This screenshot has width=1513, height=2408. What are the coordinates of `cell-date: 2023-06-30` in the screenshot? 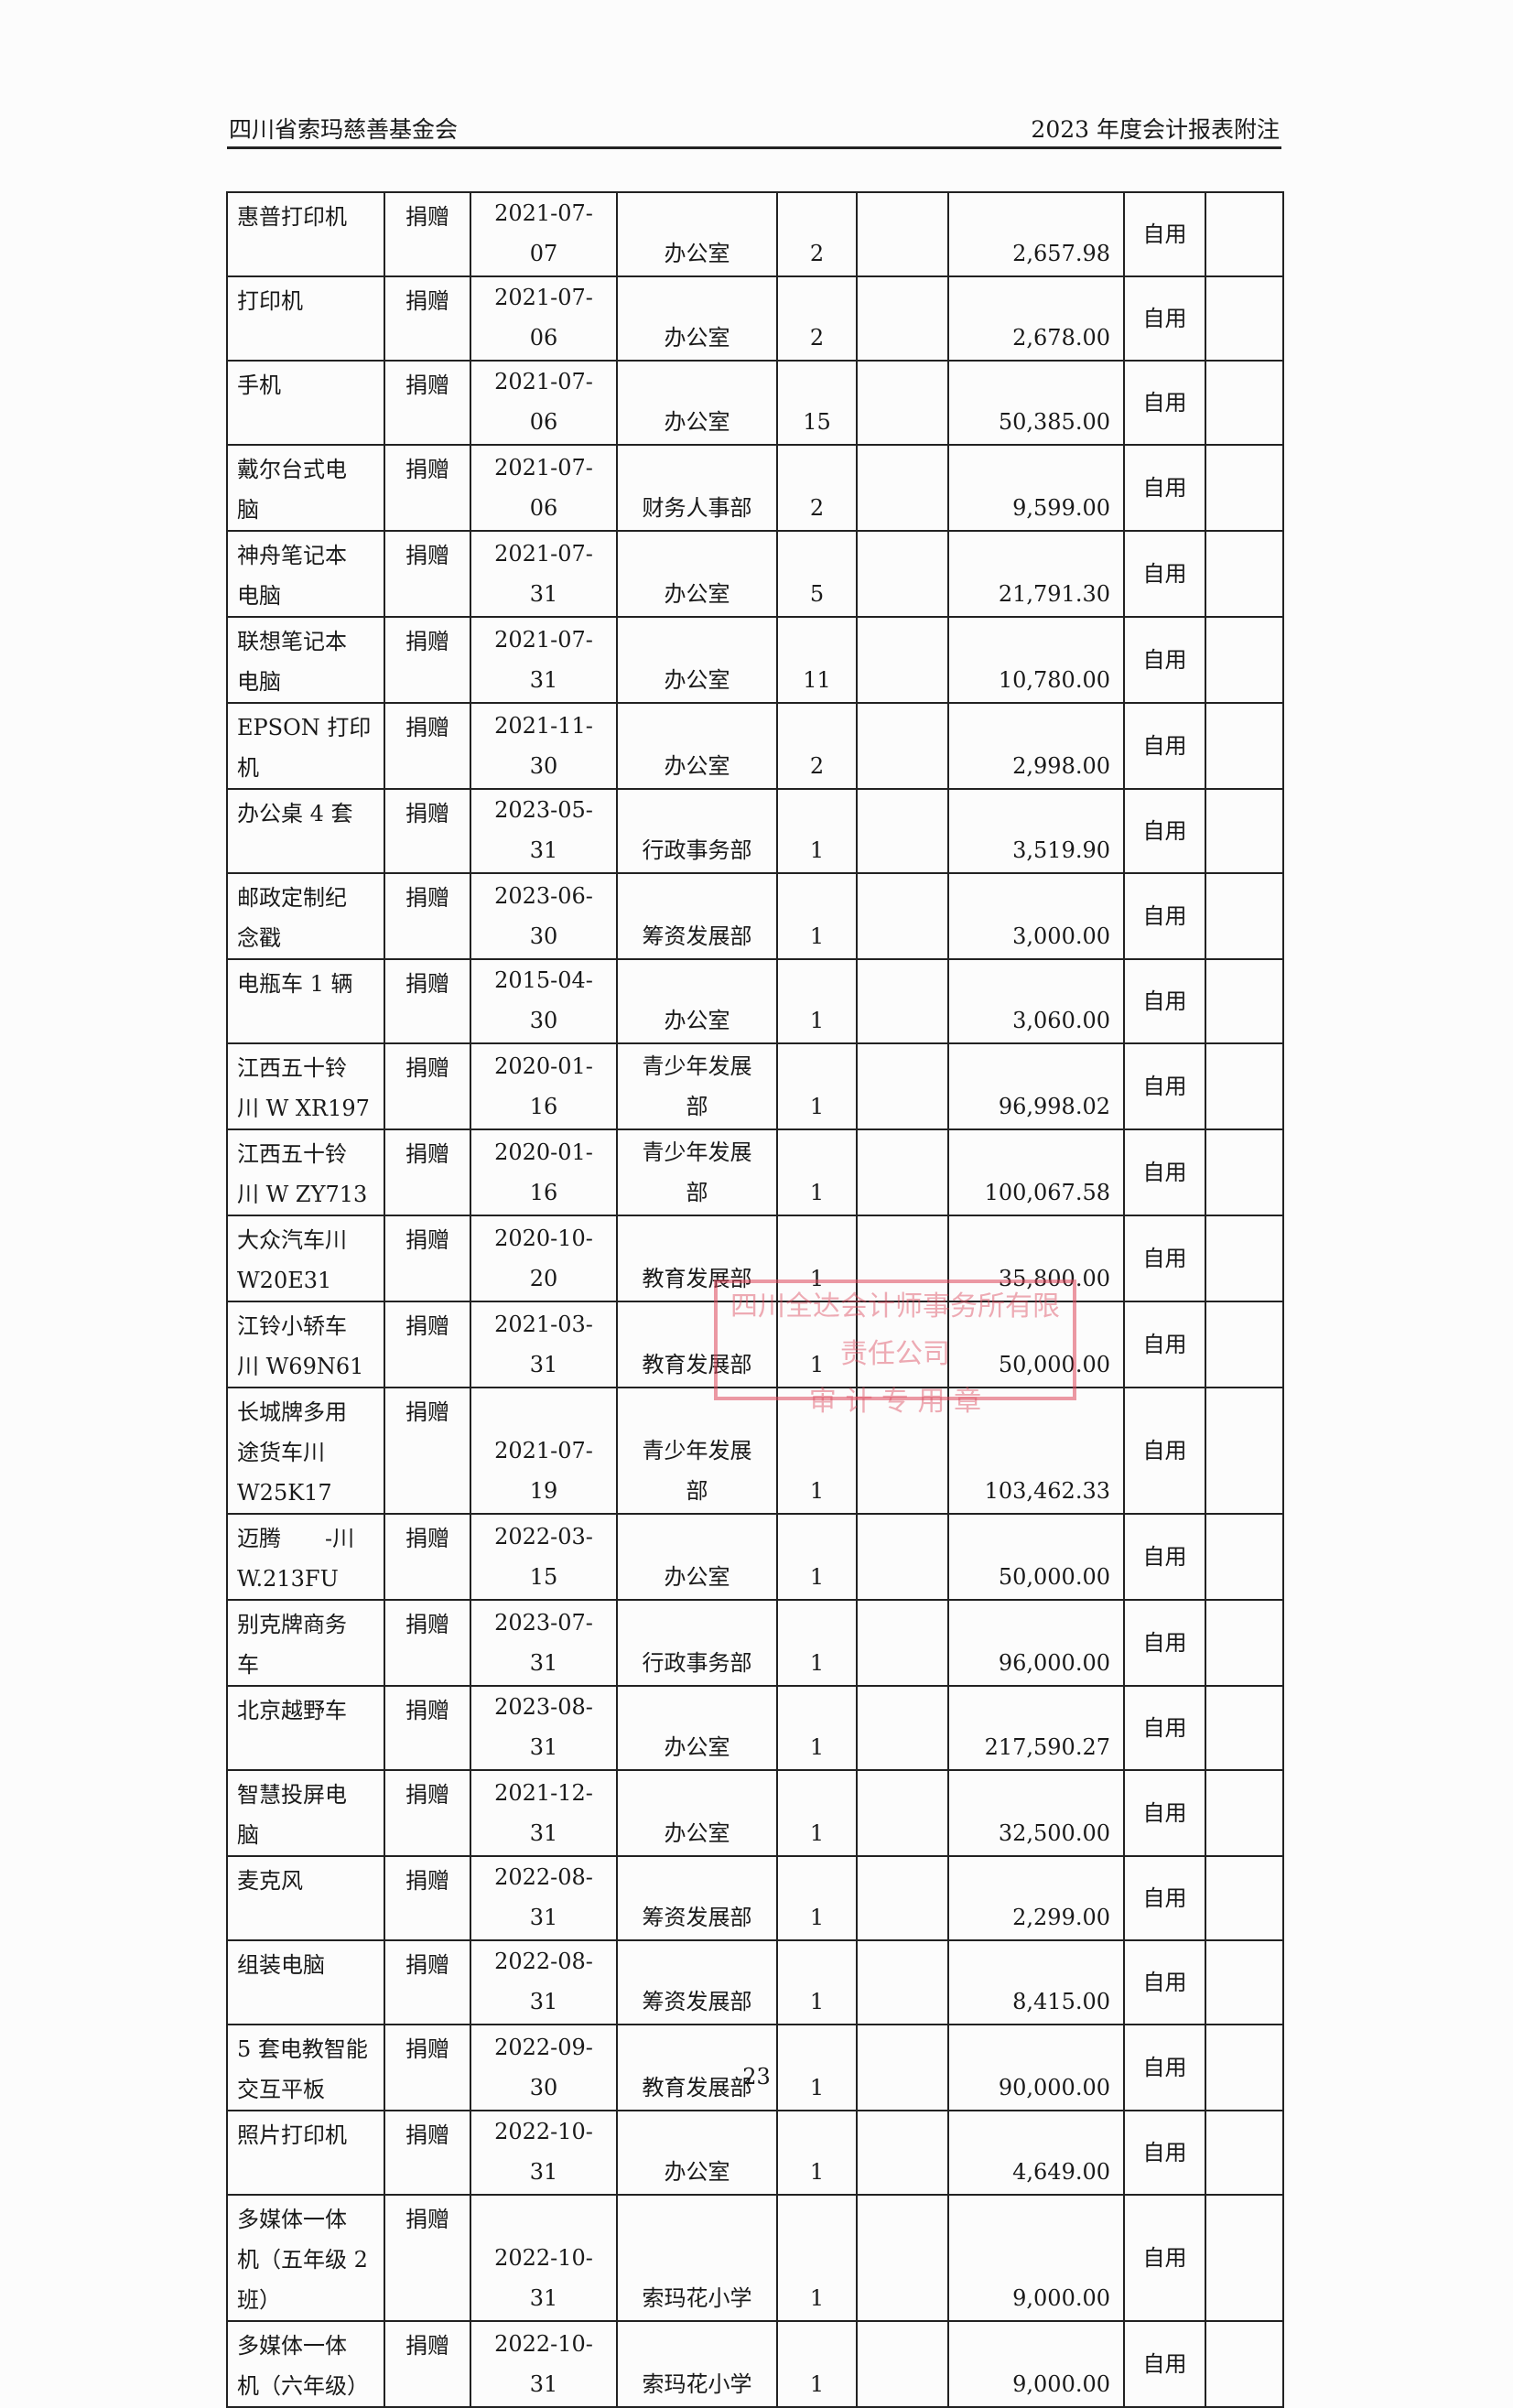 It's located at (544, 916).